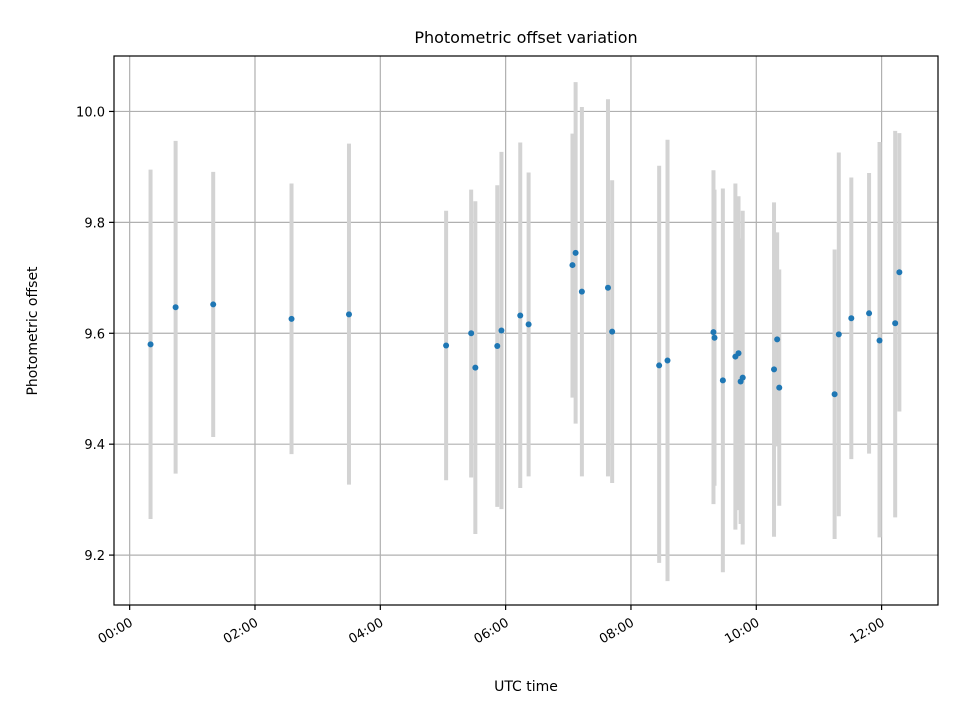 The image size is (960, 720). I want to click on y-axis-ticks: 9.2 9.4 9.6 9.8 10.0, so click(95, 334).